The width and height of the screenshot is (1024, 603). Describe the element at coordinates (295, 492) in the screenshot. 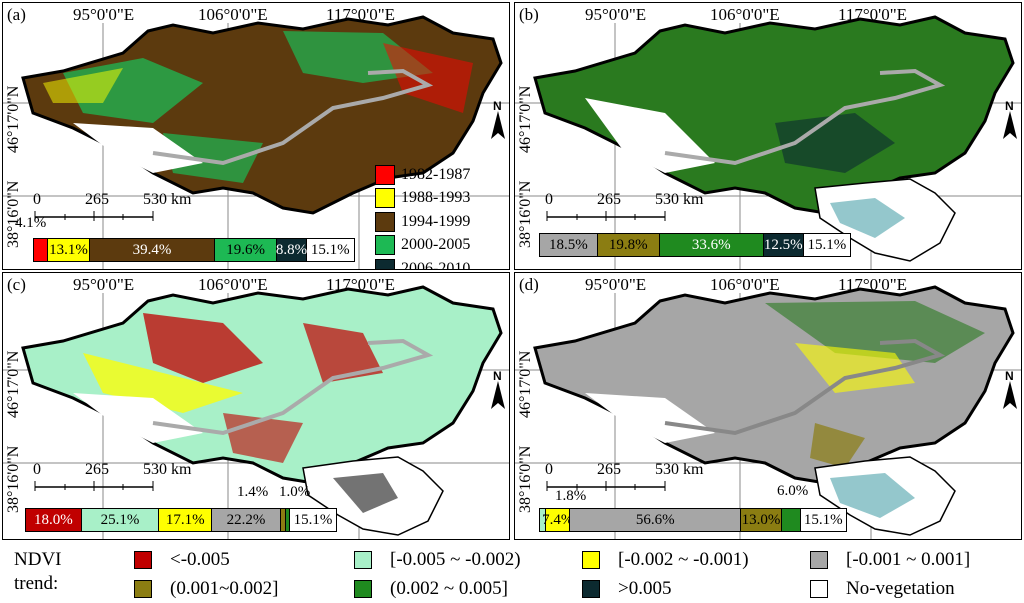

I see `bar-callout: 1.0%` at that location.